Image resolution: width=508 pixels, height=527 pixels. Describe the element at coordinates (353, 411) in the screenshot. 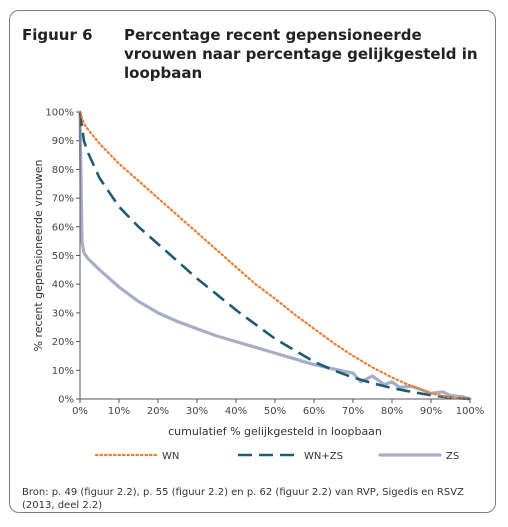

I see `x-tick-label: 70%` at that location.